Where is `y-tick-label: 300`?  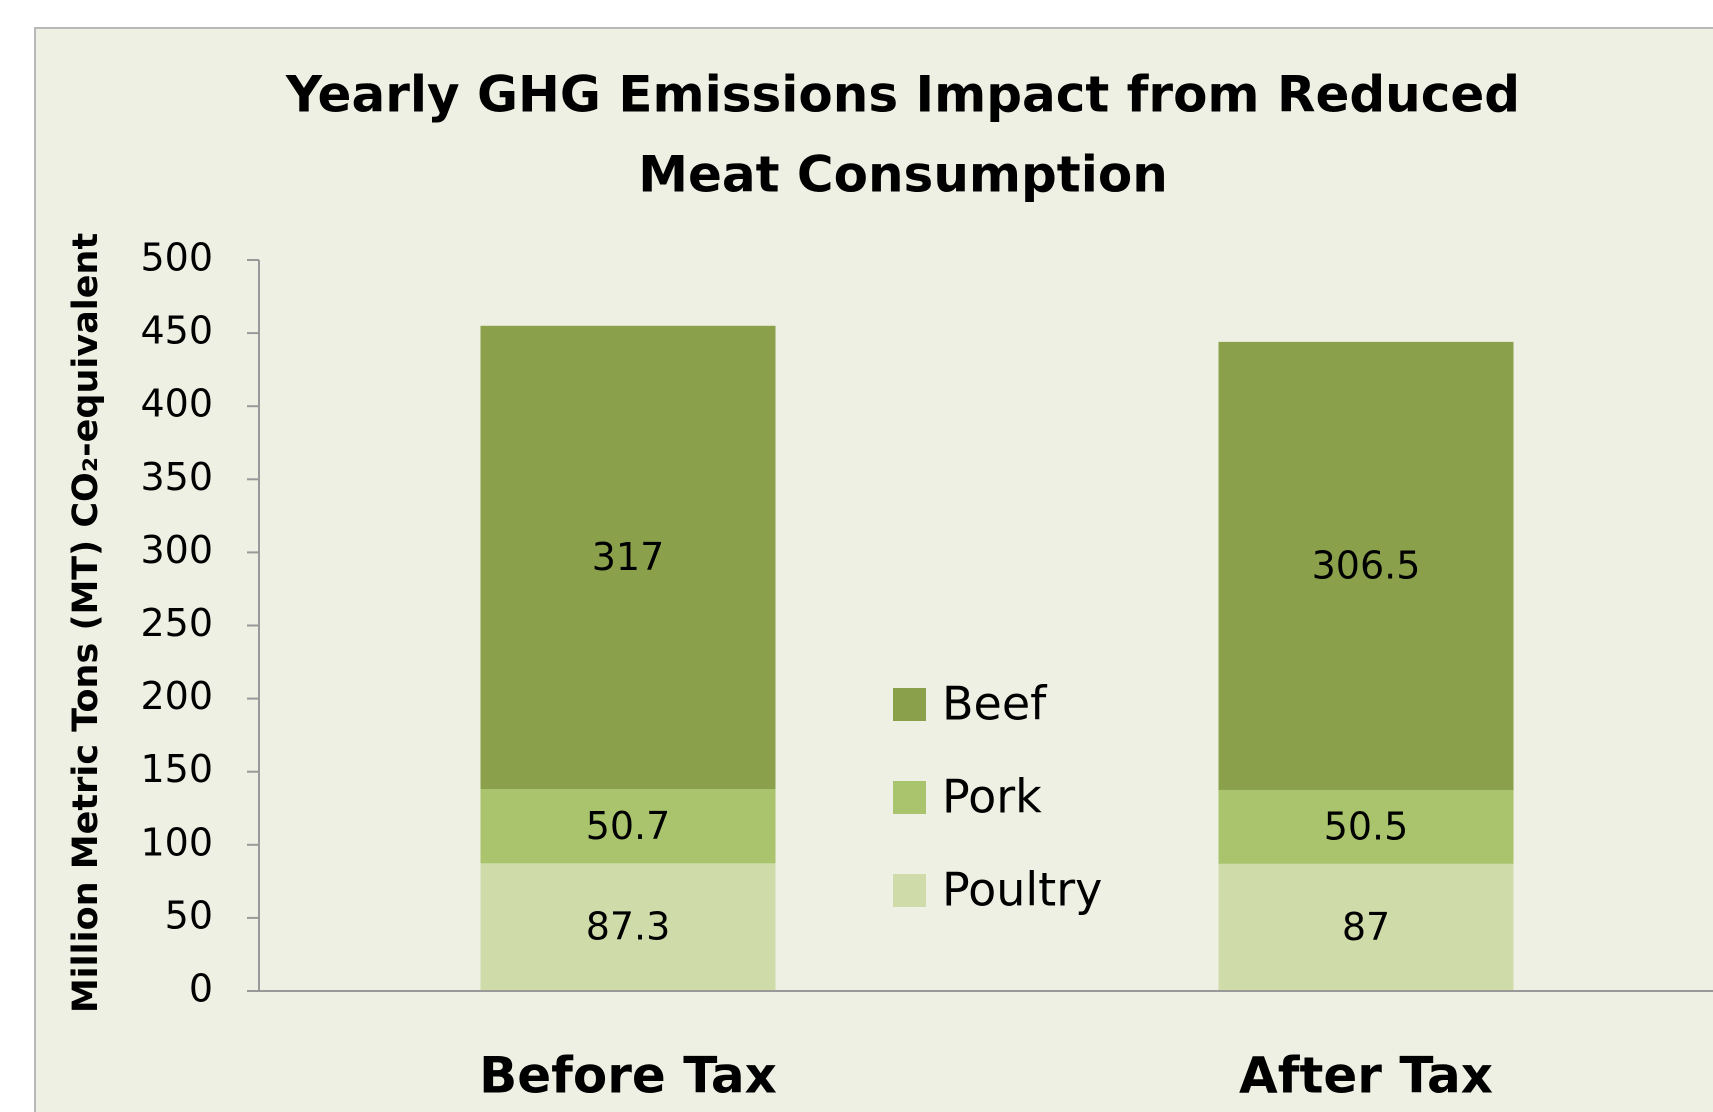 y-tick-label: 300 is located at coordinates (176, 550).